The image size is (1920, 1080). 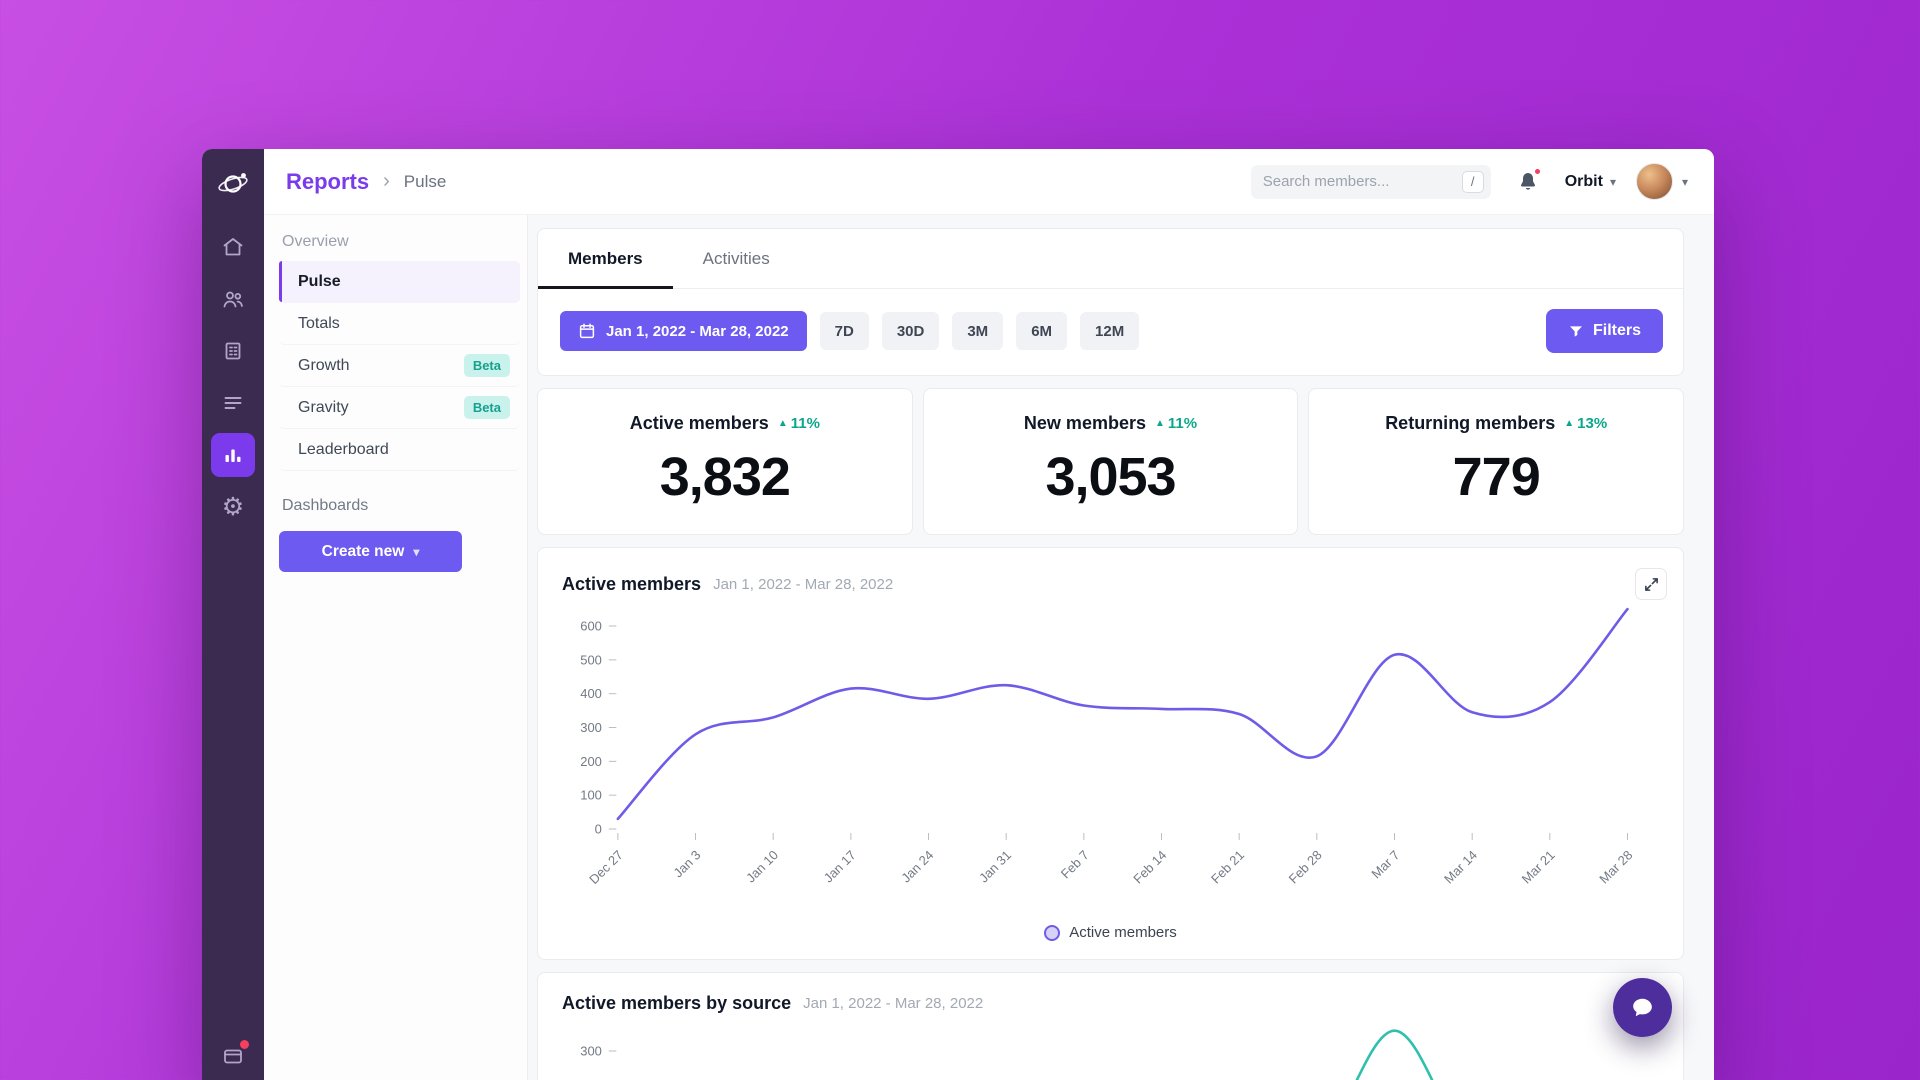 What do you see at coordinates (328, 181) in the screenshot?
I see `breadcrumb-reports-link: Reports` at bounding box center [328, 181].